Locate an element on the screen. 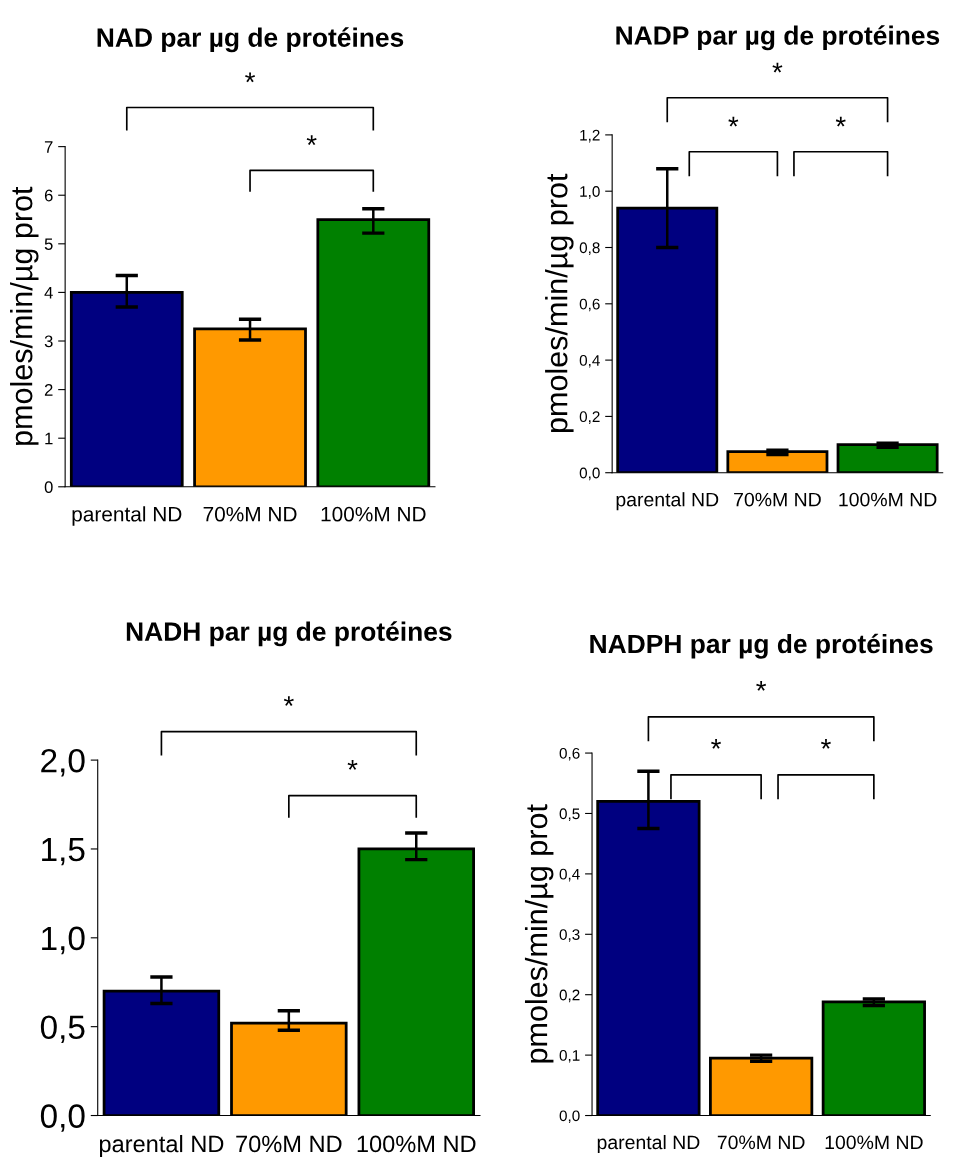 The width and height of the screenshot is (958, 1173). y-tick-label: 0 is located at coordinates (48, 487).